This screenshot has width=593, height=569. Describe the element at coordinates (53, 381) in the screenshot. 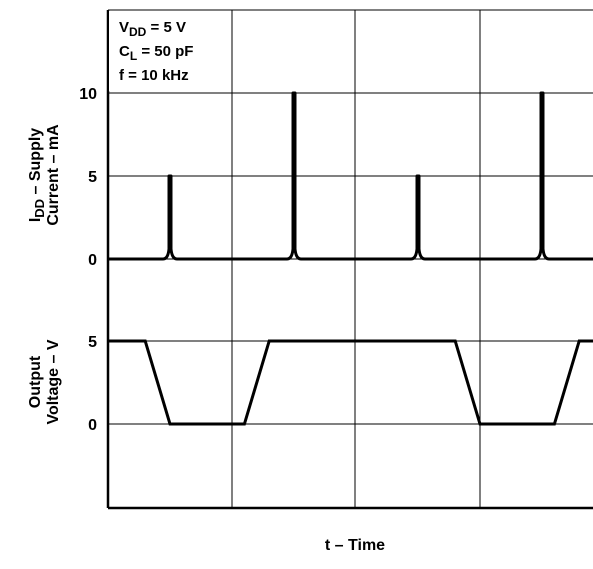

I see `ylabel-vout-line2: Voltage – V` at that location.